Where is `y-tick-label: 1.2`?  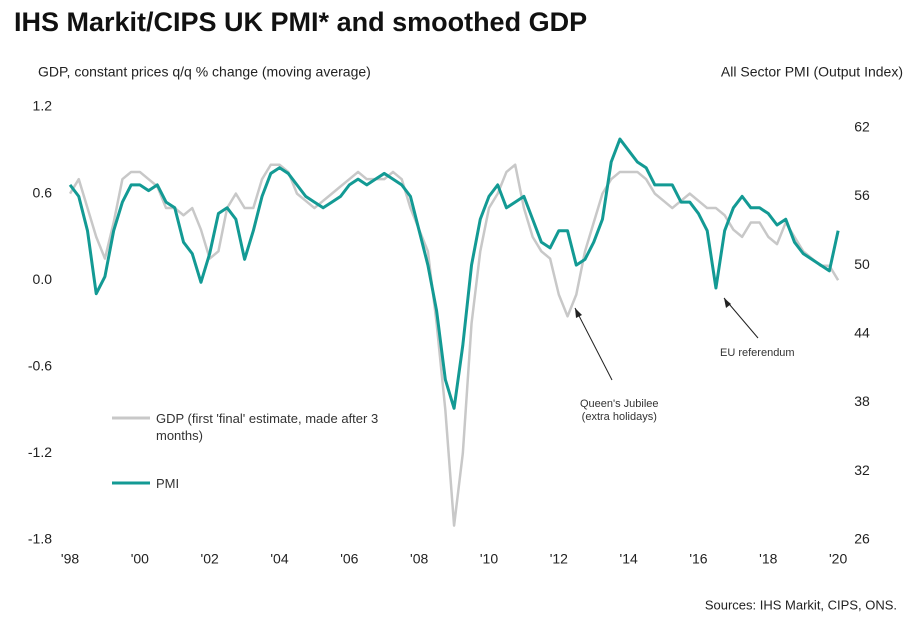
y-tick-label: 1.2 is located at coordinates (43, 106).